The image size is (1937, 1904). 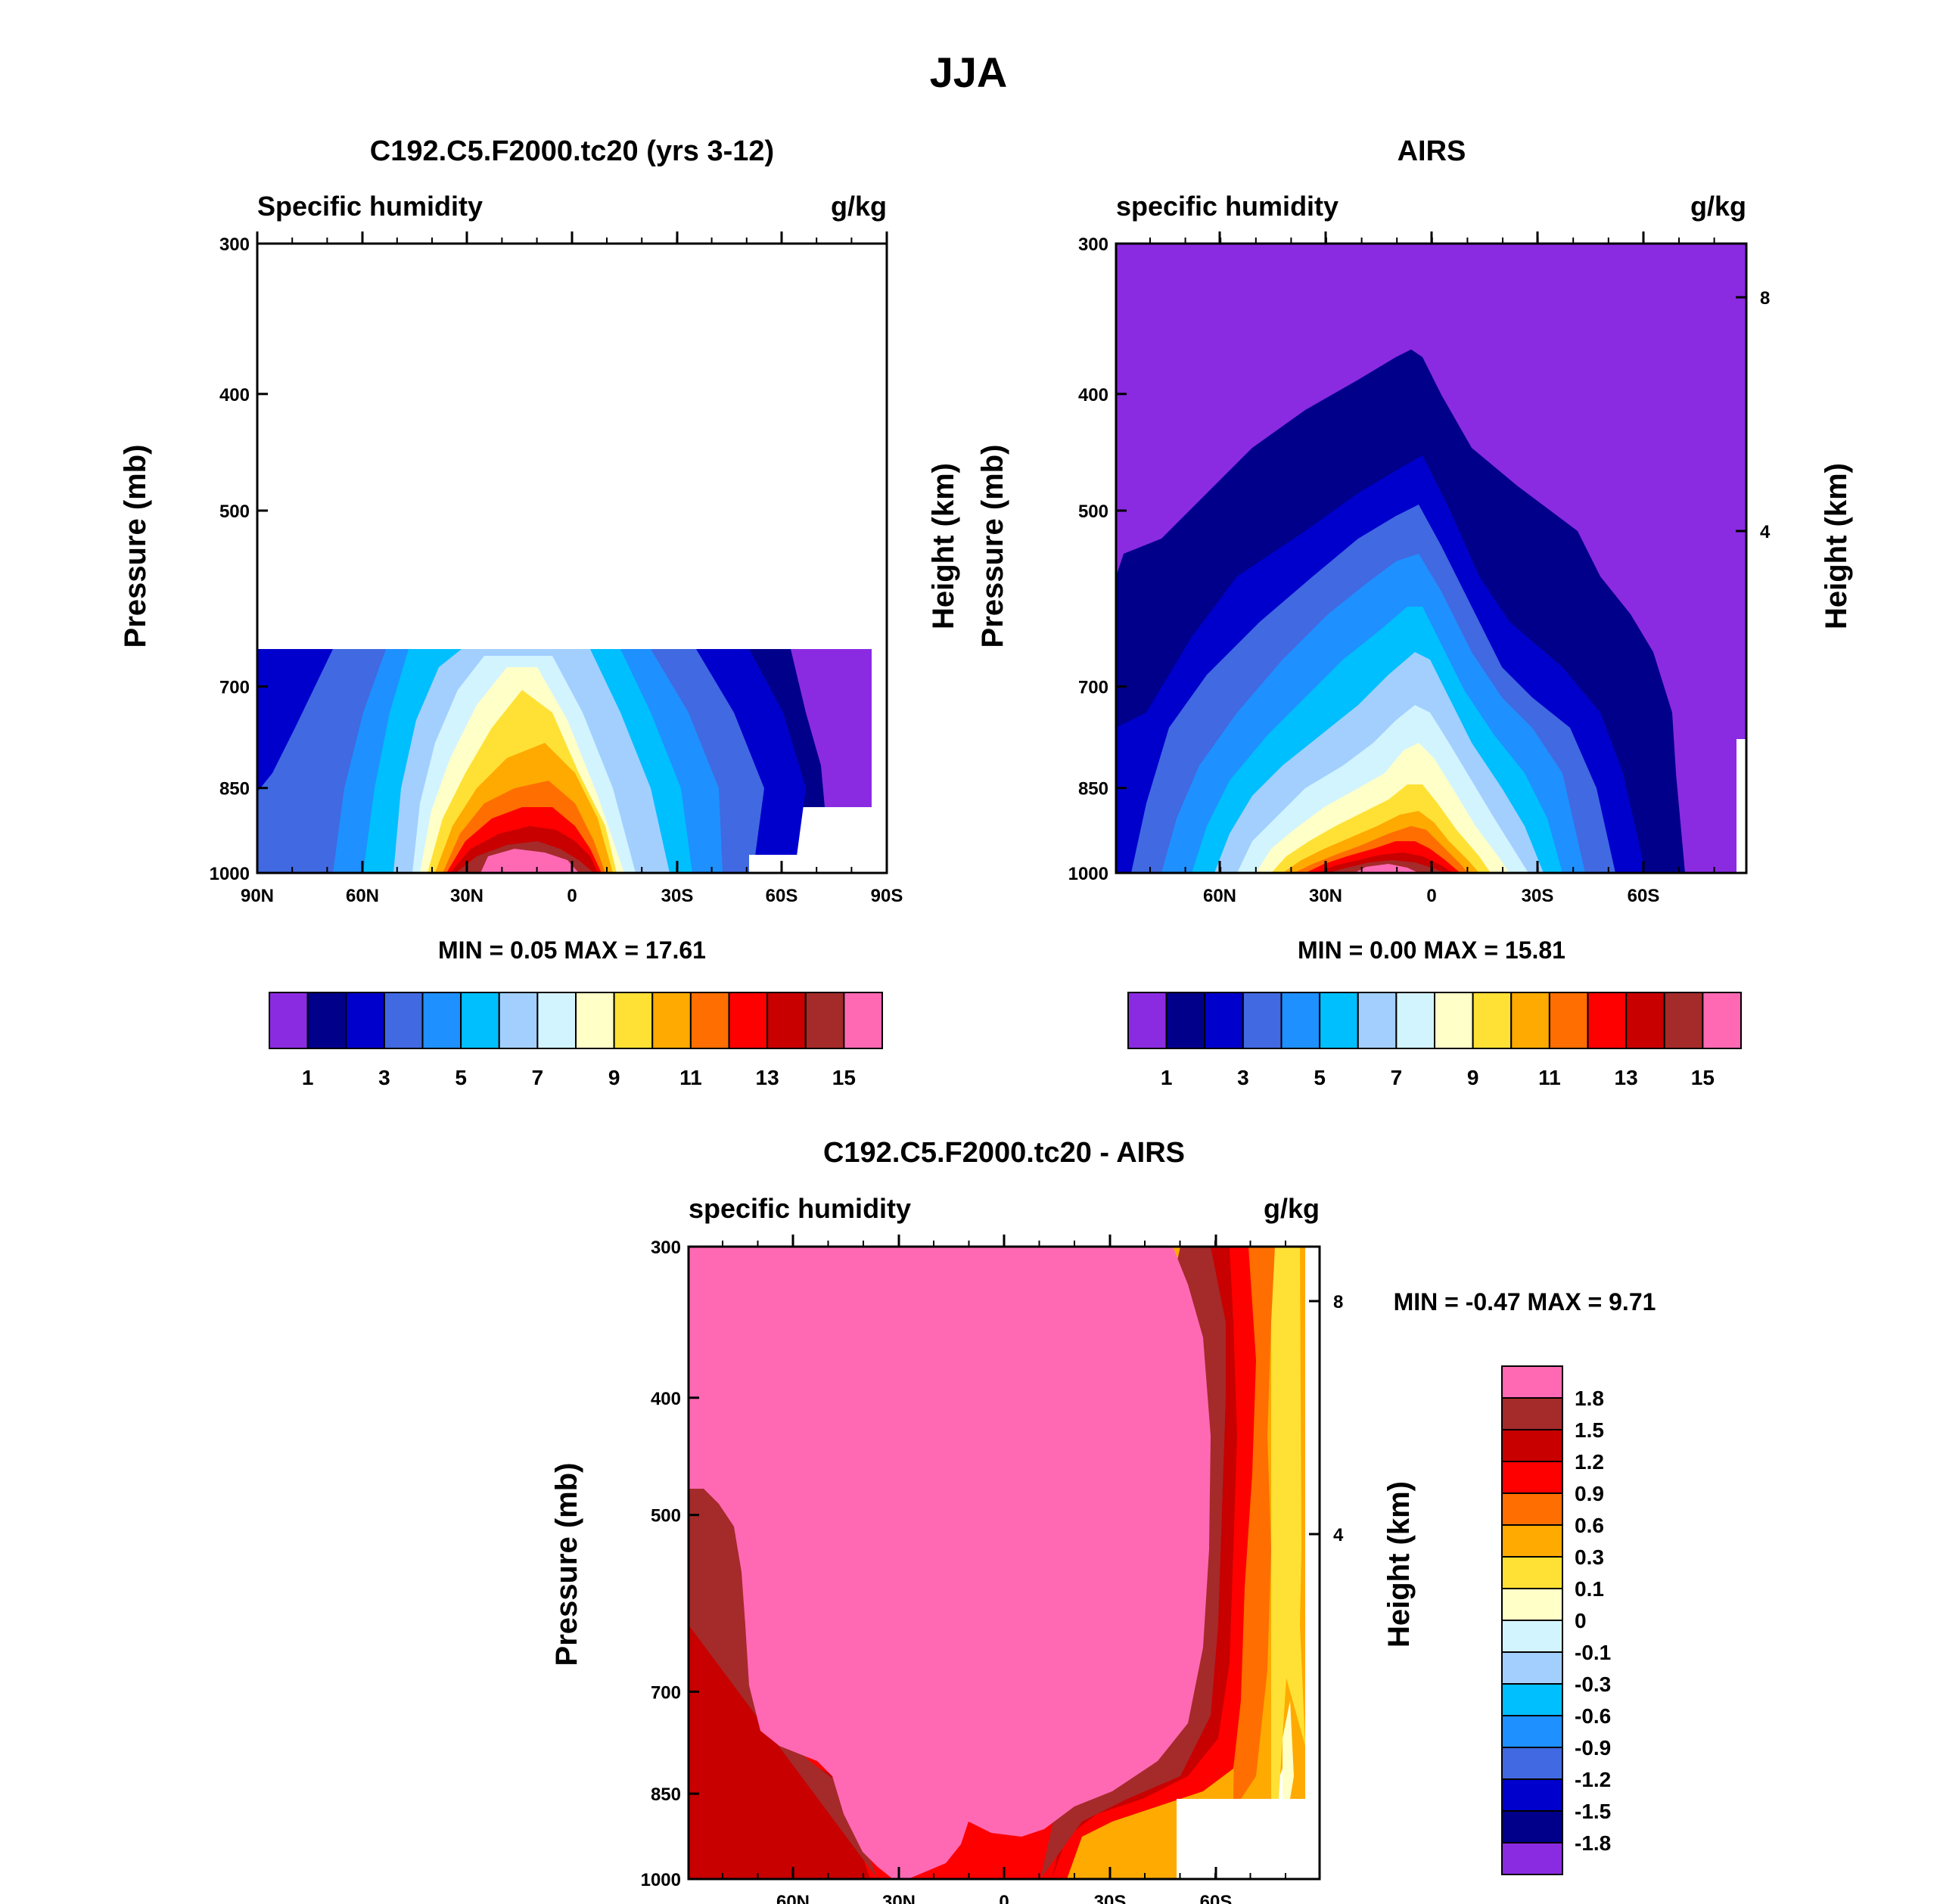 I want to click on panel-obs-colorbar: 1 3 5 7 9 11 13 15, so click(x=1434, y=1040).